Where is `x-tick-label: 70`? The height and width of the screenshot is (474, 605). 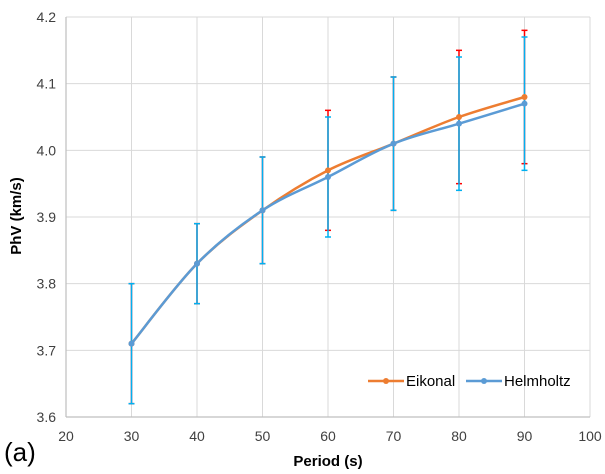 x-tick-label: 70 is located at coordinates (394, 436).